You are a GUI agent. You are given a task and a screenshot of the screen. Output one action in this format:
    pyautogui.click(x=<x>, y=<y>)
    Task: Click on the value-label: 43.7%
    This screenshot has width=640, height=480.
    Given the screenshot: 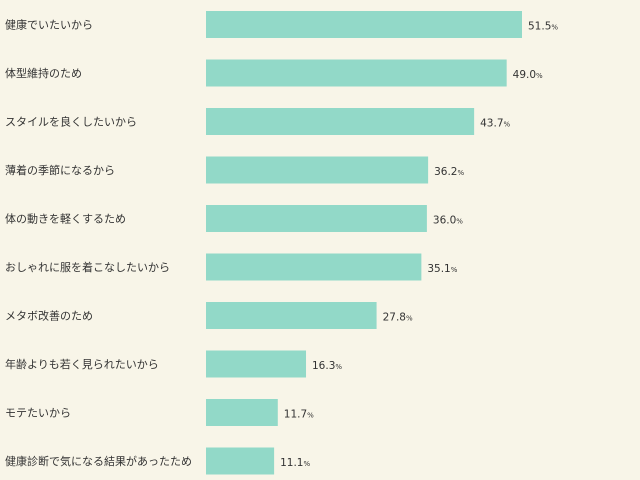 What is the action you would take?
    pyautogui.click(x=495, y=124)
    